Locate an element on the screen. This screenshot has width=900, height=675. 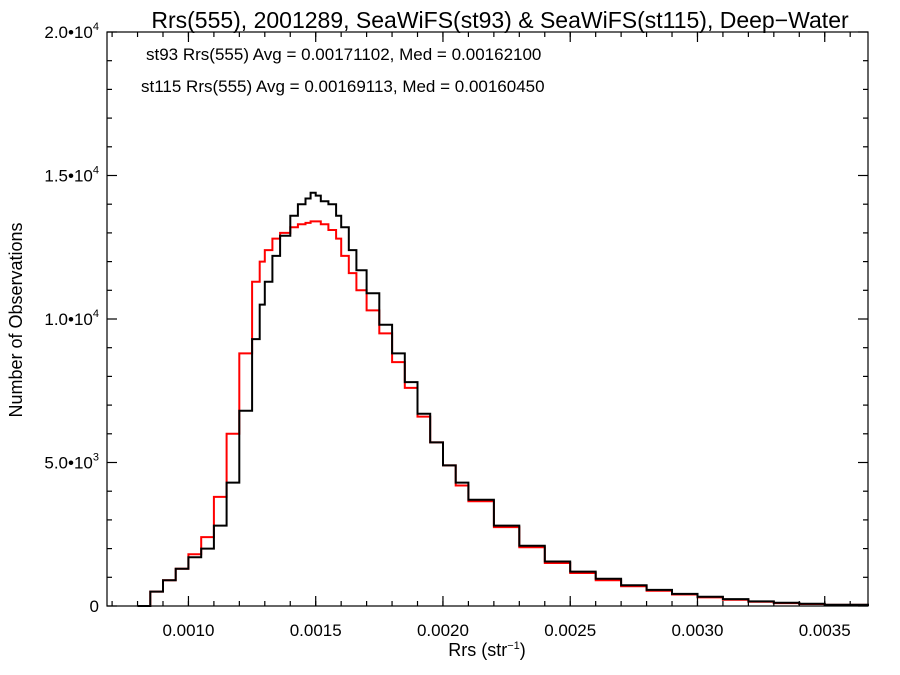
y-tick-label: 2.0•104 is located at coordinates (71, 31).